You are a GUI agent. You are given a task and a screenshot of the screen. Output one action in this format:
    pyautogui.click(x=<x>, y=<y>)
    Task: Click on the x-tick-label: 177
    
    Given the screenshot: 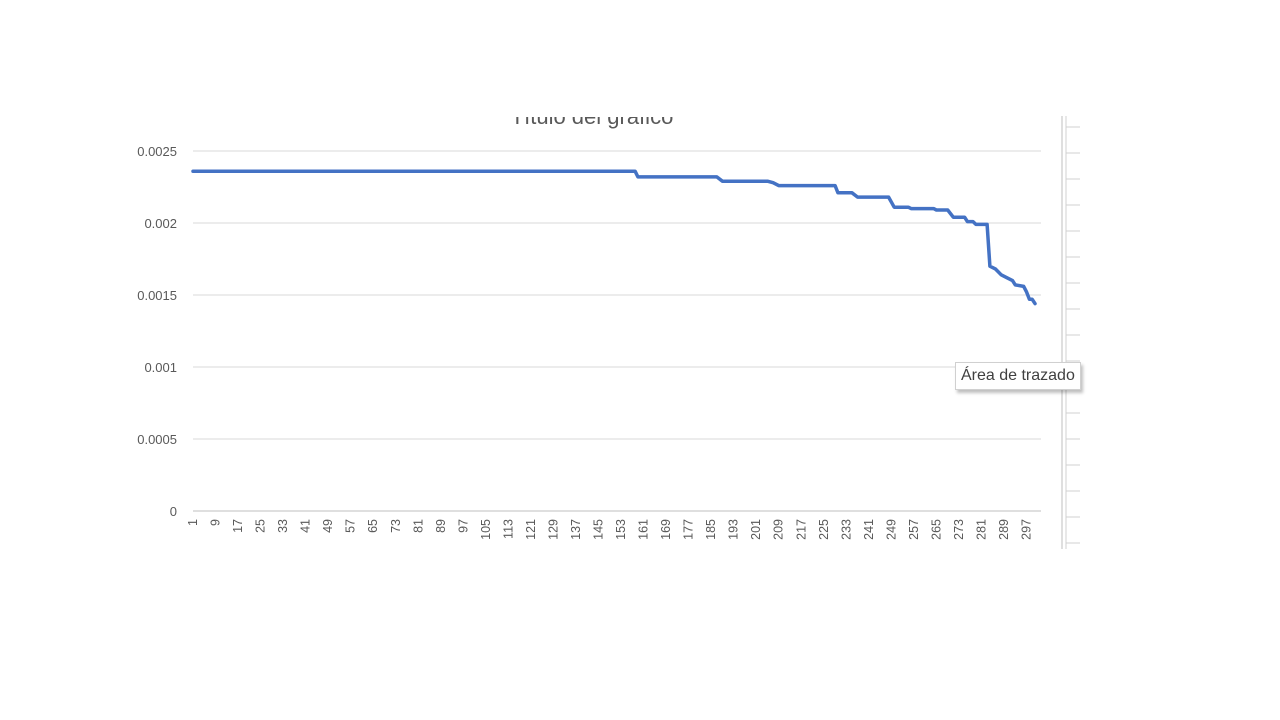 What is the action you would take?
    pyautogui.click(x=689, y=529)
    